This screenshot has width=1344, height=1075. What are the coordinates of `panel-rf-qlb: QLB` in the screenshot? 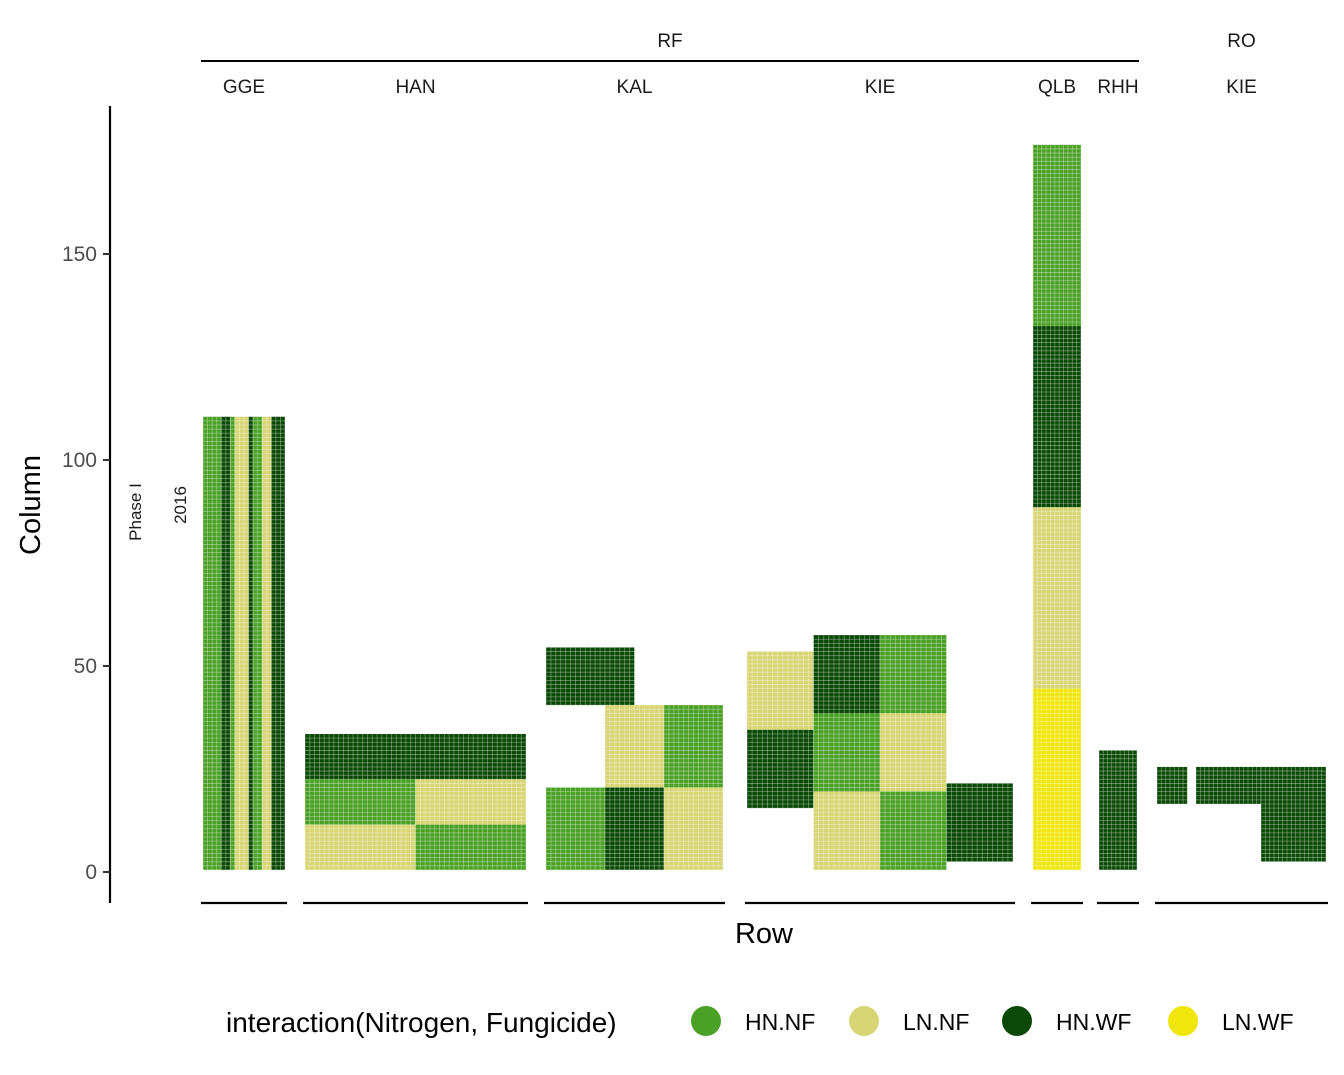 It's located at (1057, 491).